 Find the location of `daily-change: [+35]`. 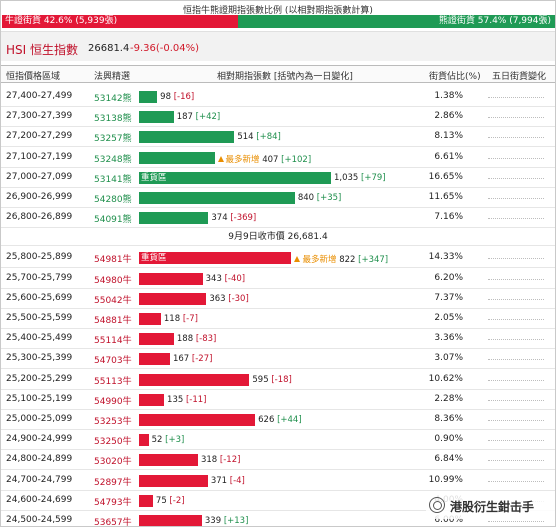

daily-change: [+35] is located at coordinates (329, 198).